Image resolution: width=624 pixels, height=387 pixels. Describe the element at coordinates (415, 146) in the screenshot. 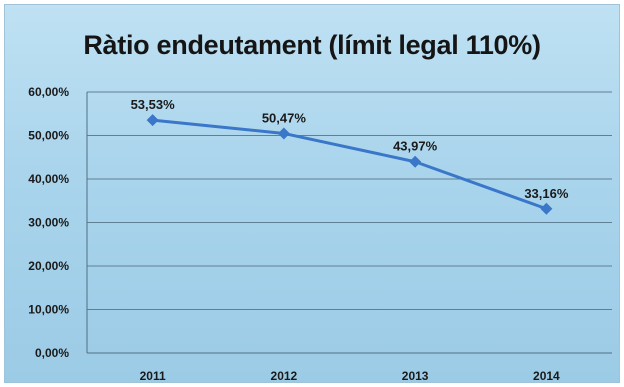

I see `data-label: 43,97%` at that location.